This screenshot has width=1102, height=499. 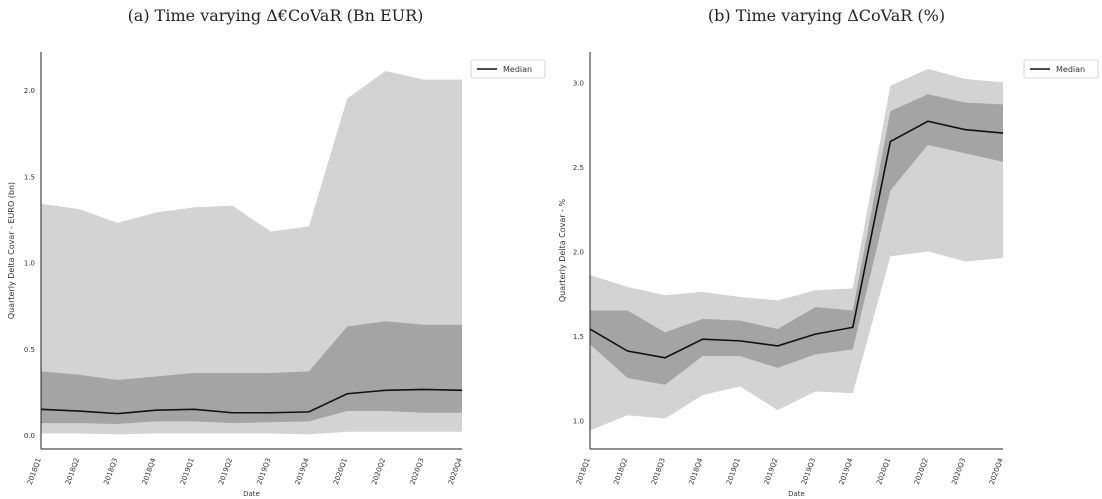 What do you see at coordinates (29, 350) in the screenshot?
I see `left-y-tick-label: 0.5` at bounding box center [29, 350].